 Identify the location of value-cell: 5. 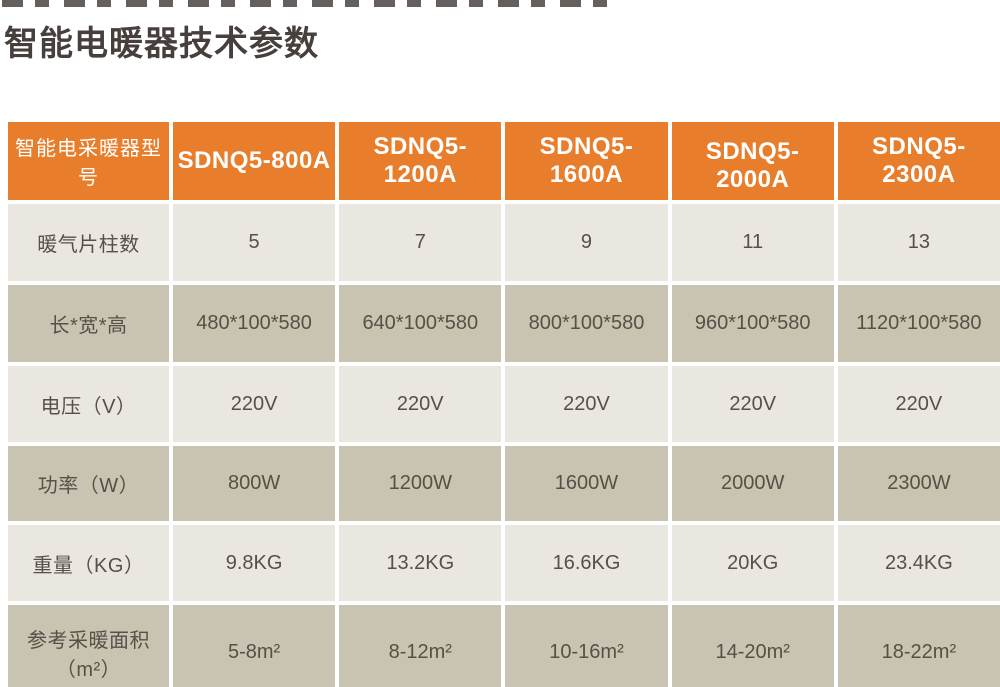
(254, 242).